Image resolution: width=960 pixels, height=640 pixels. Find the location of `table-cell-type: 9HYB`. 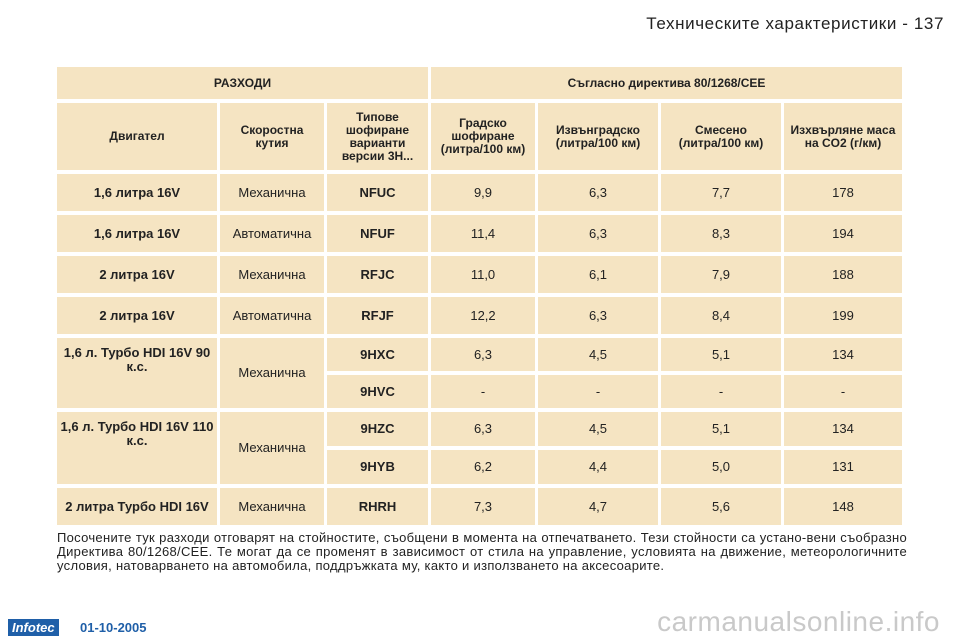

table-cell-type: 9HYB is located at coordinates (377, 467).